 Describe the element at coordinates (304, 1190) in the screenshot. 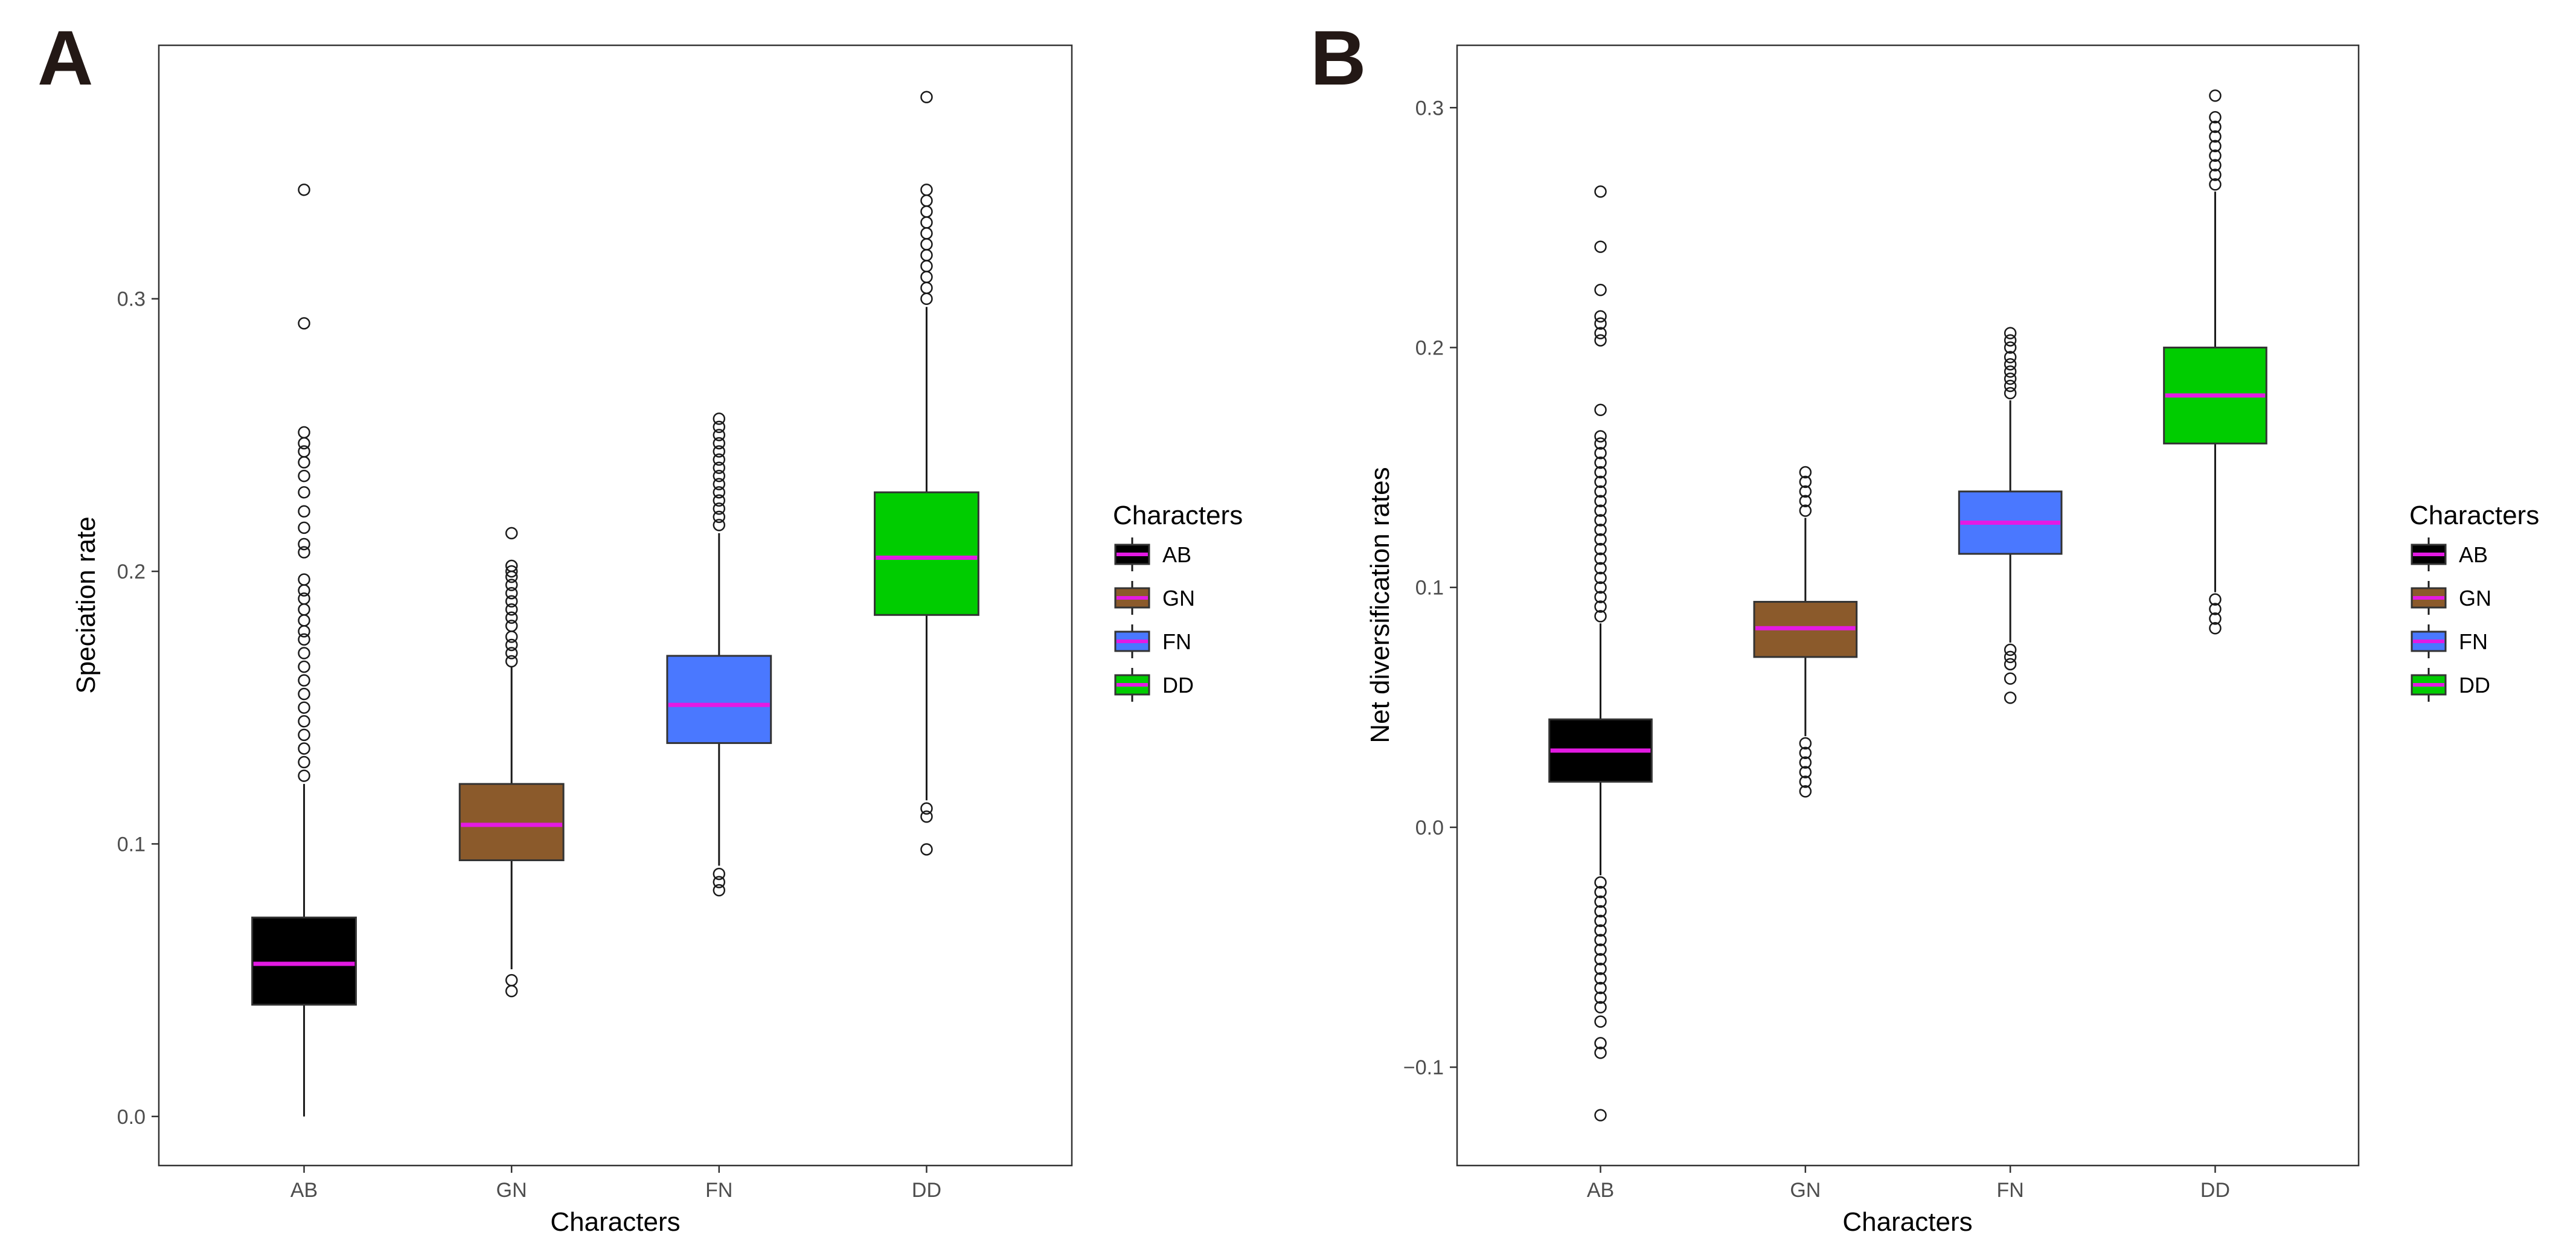

I see `panel-a-x-tick-label: AB` at that location.